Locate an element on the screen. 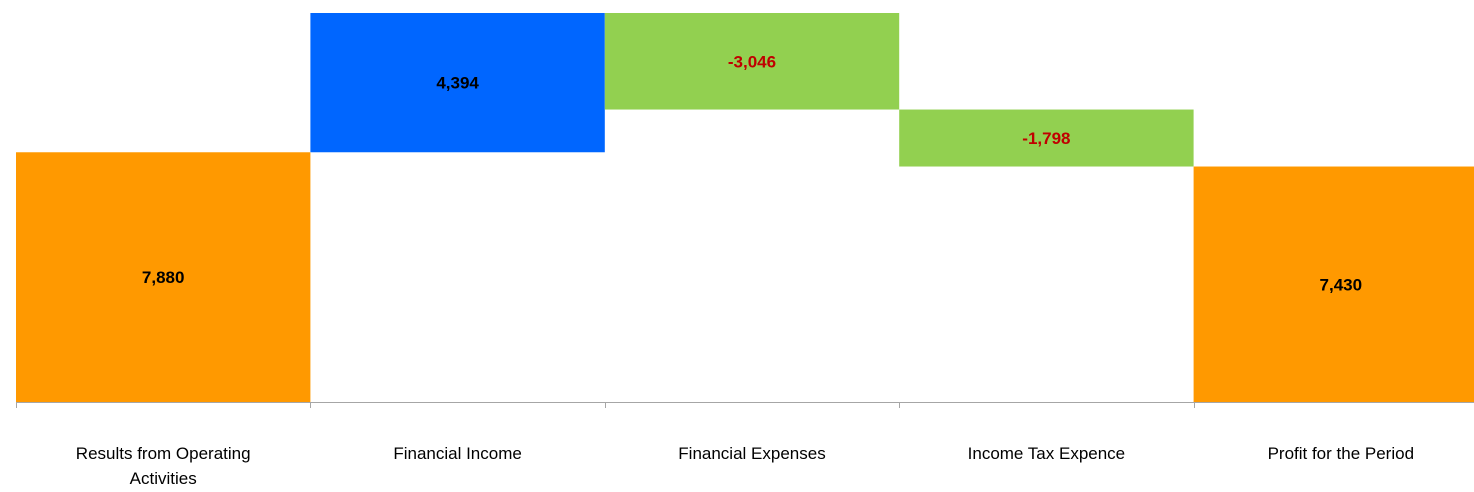 This screenshot has width=1474, height=492. data-label-0: 7,880 is located at coordinates (163, 277).